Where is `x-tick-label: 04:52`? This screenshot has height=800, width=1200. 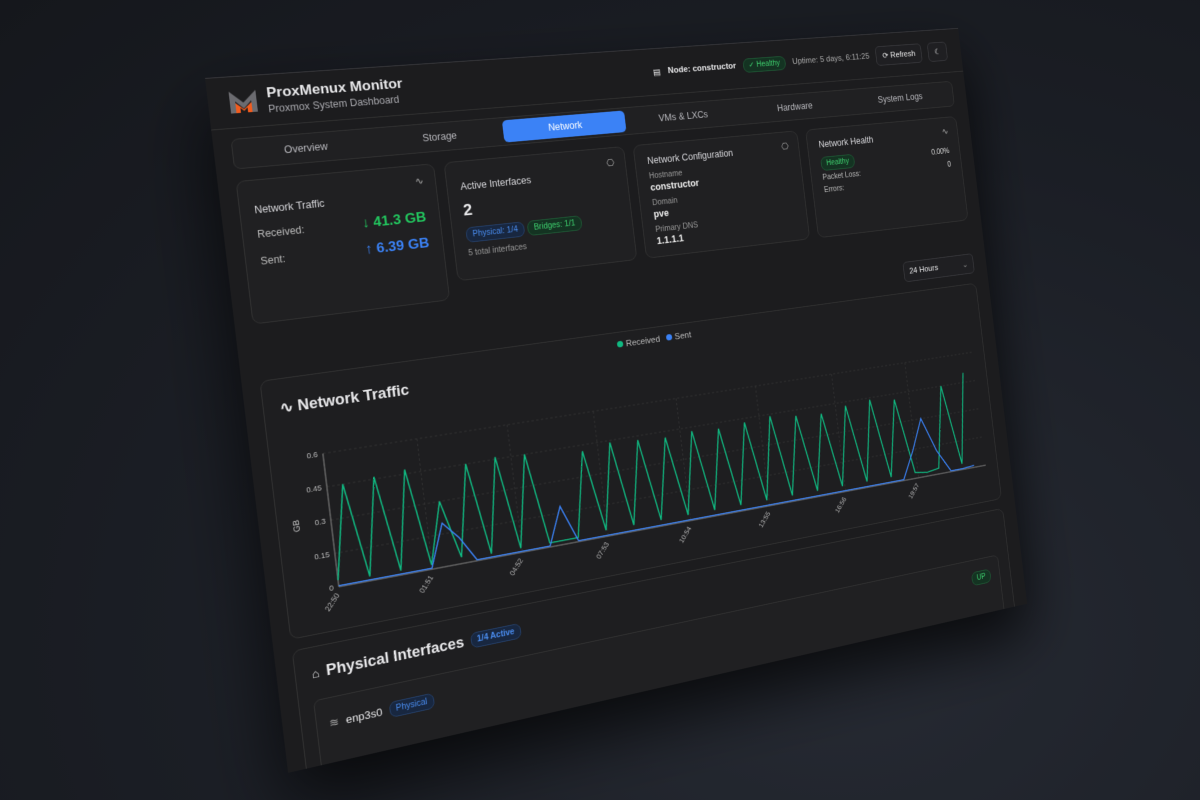 x-tick-label: 04:52 is located at coordinates (516, 567).